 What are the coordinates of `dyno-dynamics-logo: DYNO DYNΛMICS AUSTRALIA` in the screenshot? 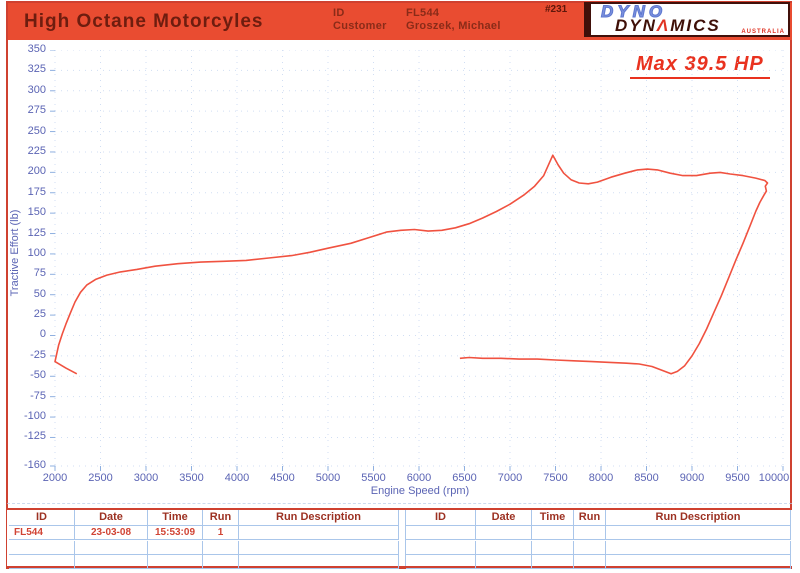 It's located at (687, 19).